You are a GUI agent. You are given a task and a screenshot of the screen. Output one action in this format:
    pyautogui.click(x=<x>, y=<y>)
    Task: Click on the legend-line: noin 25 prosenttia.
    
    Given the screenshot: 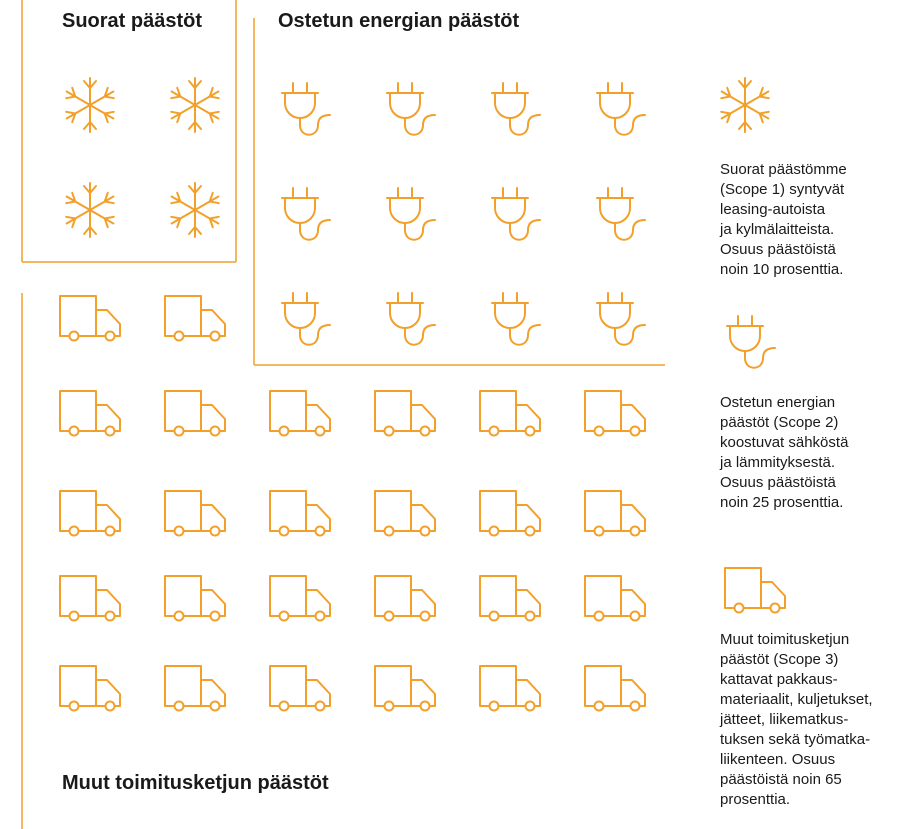 What is the action you would take?
    pyautogui.click(x=782, y=502)
    